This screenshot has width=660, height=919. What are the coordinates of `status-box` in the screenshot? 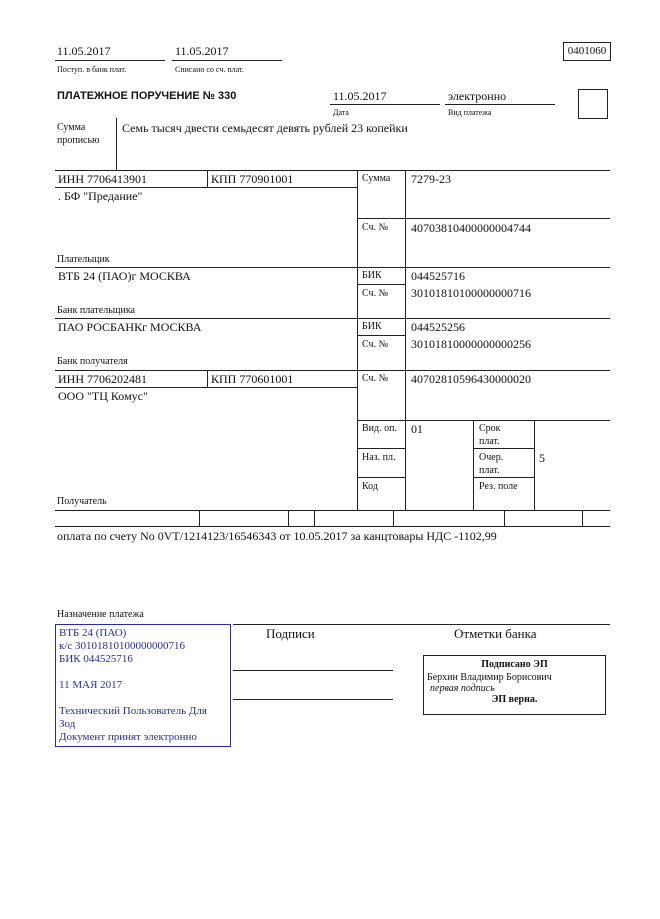 It's located at (593, 104).